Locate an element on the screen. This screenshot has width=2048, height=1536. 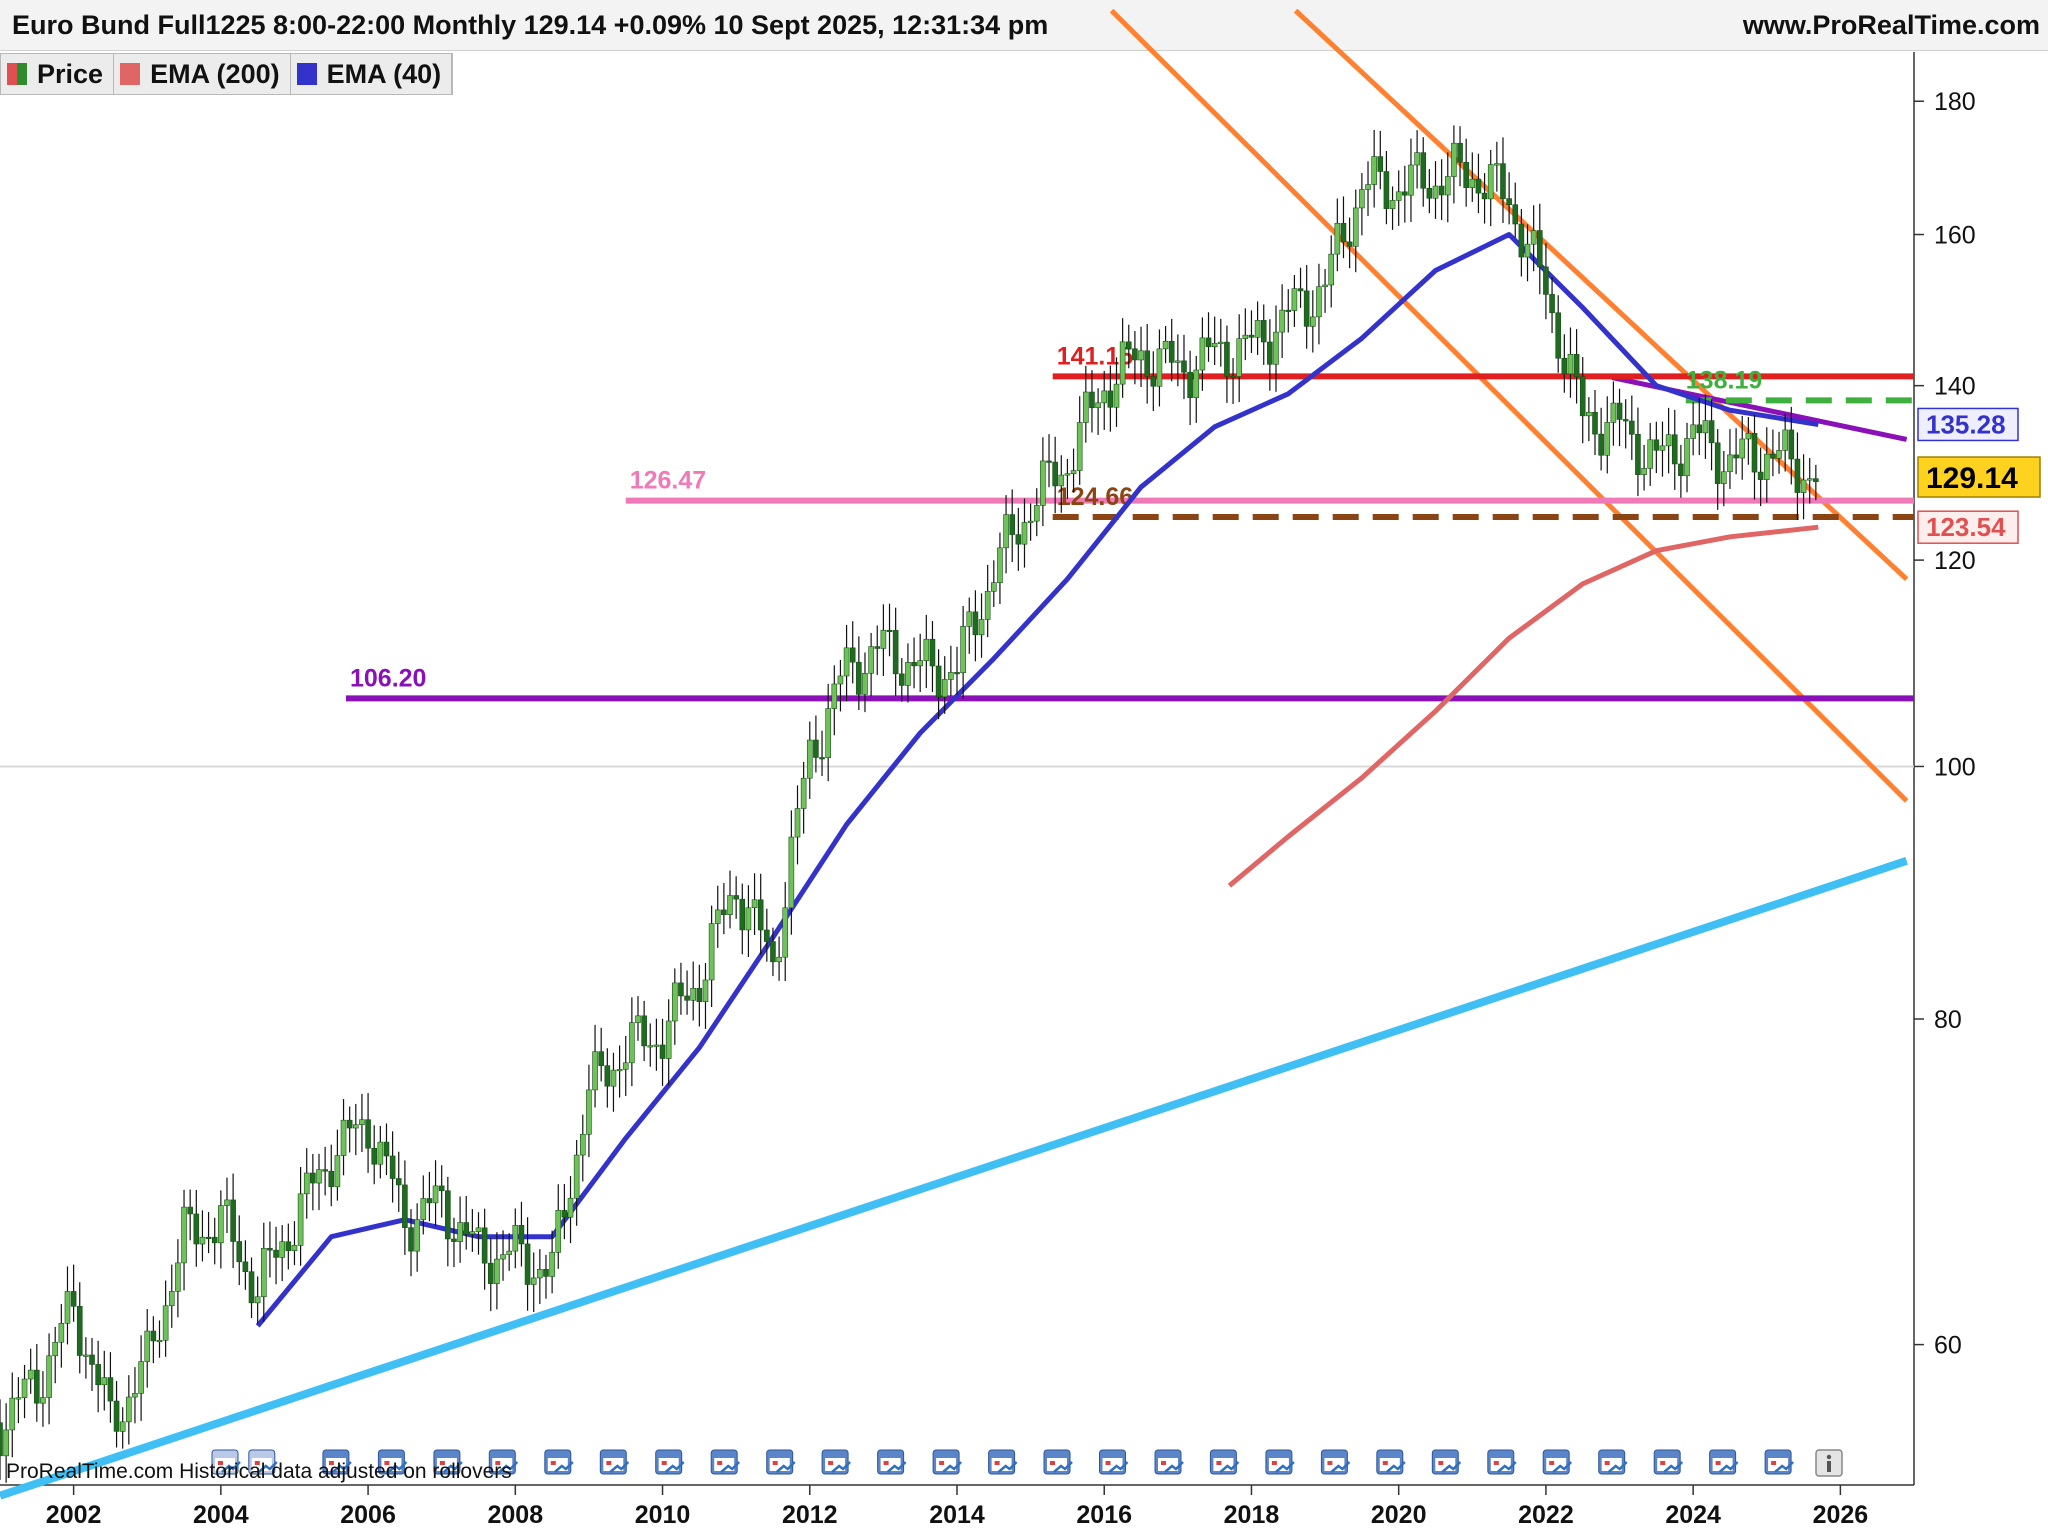
info-icon is located at coordinates (1829, 1463).